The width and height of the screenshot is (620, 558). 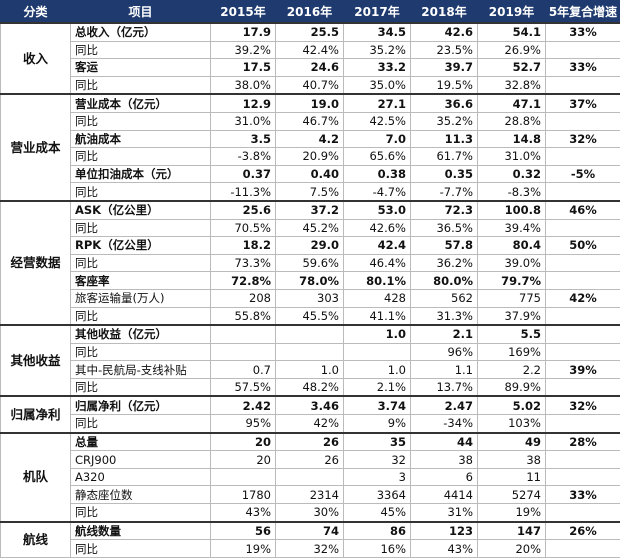 I want to click on value-cell: 43%, so click(x=243, y=513).